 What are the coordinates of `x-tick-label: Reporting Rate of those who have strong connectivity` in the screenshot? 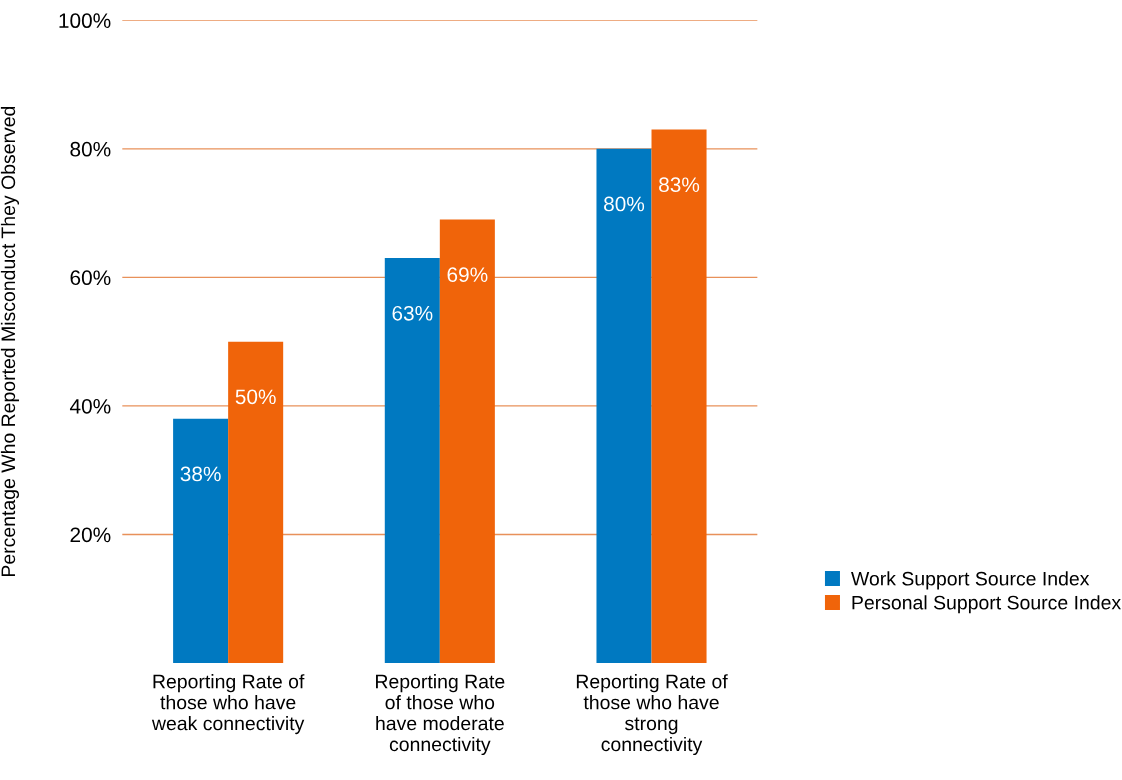 It's located at (652, 715).